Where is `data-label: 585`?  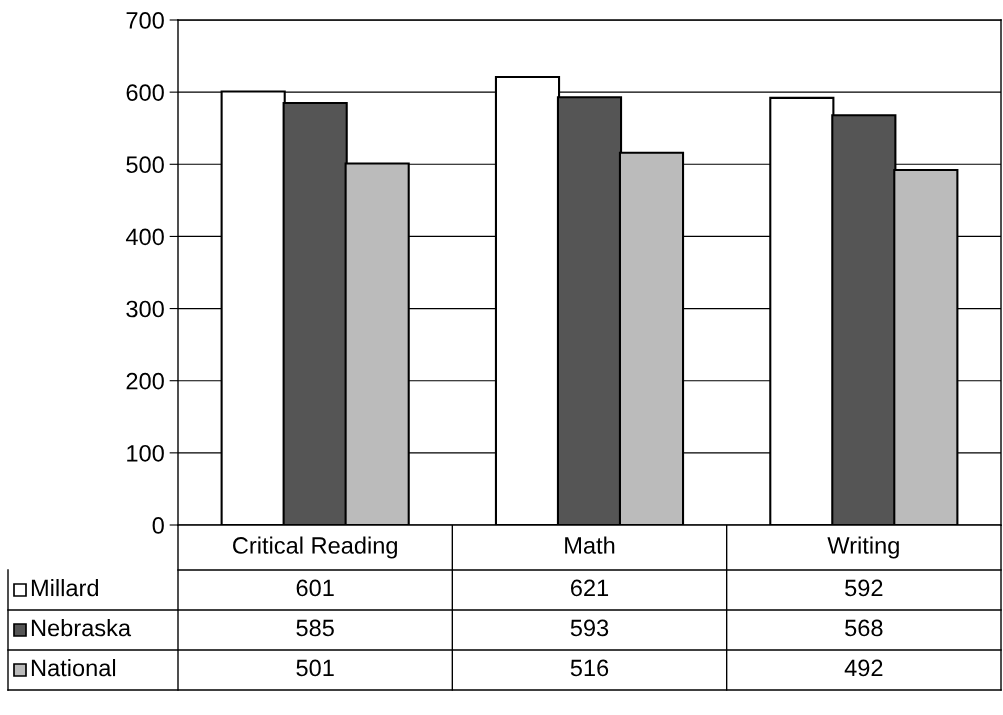
data-label: 585 is located at coordinates (315, 628).